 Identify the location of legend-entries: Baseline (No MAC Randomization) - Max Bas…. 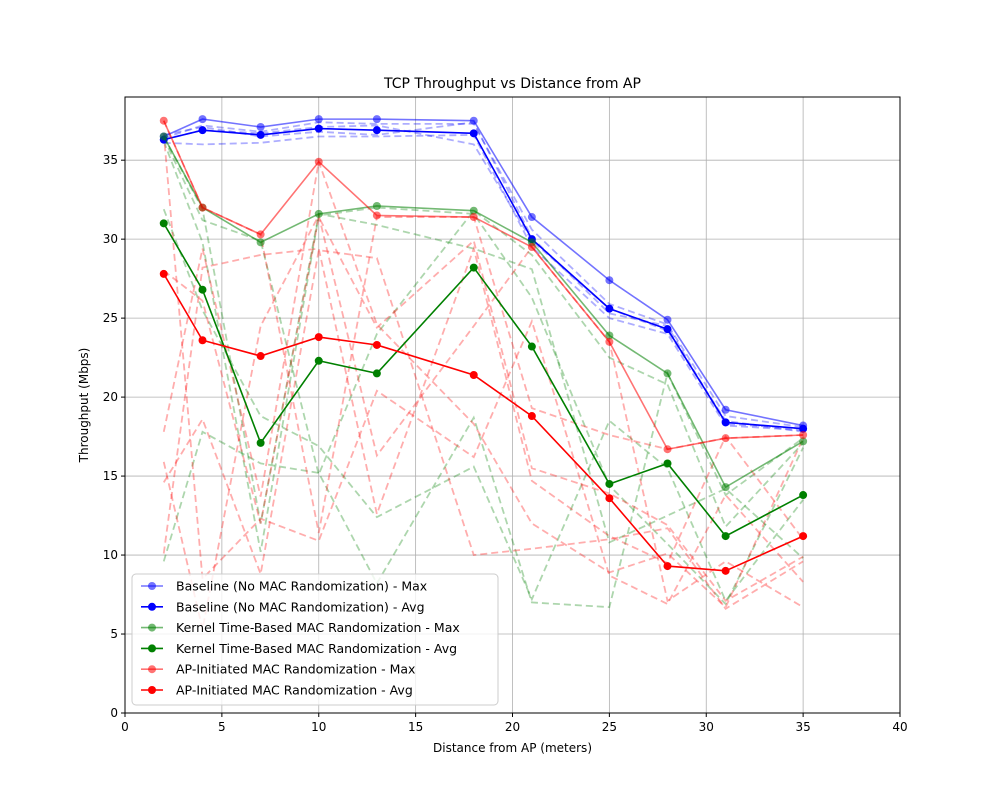
(300, 638).